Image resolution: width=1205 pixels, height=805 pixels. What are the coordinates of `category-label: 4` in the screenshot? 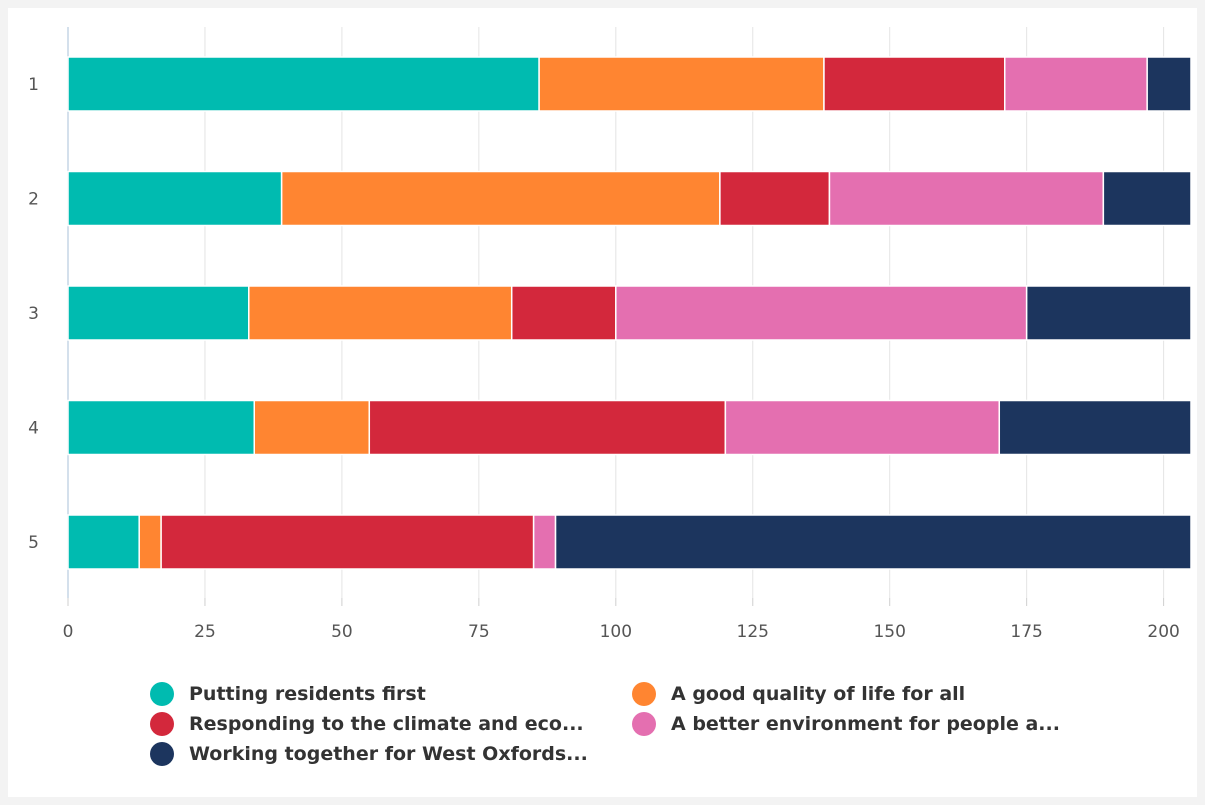 It's located at (33, 429).